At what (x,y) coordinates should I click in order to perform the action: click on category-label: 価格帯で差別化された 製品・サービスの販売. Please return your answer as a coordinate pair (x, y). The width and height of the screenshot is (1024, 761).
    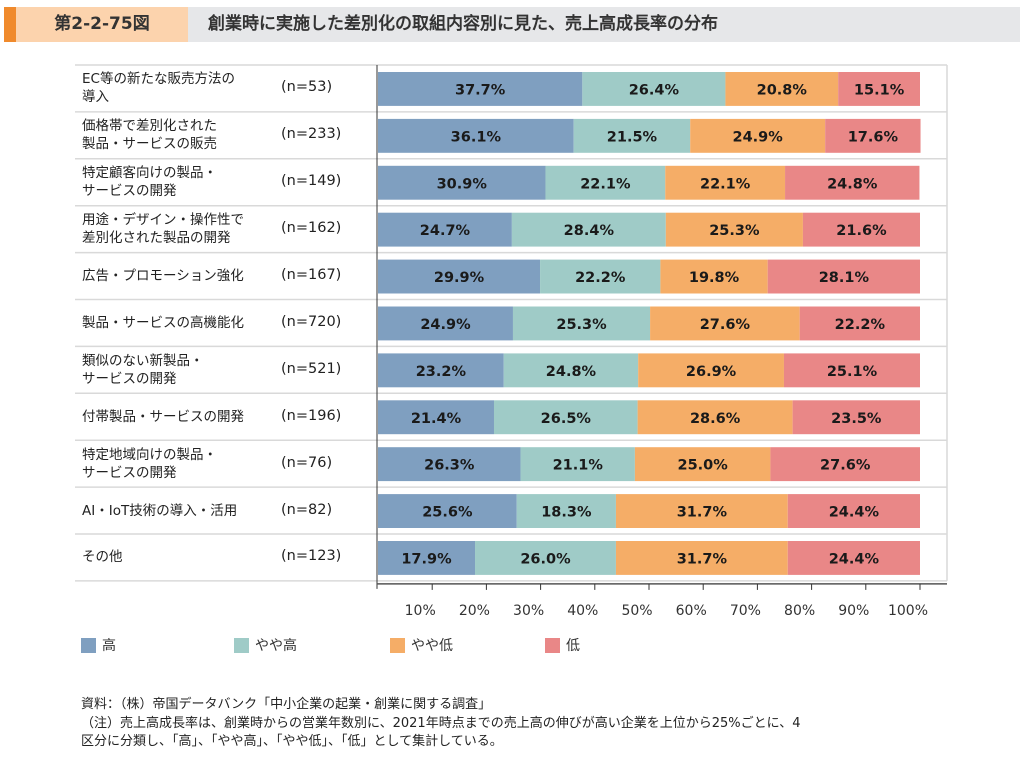
    Looking at the image, I should click on (149, 135).